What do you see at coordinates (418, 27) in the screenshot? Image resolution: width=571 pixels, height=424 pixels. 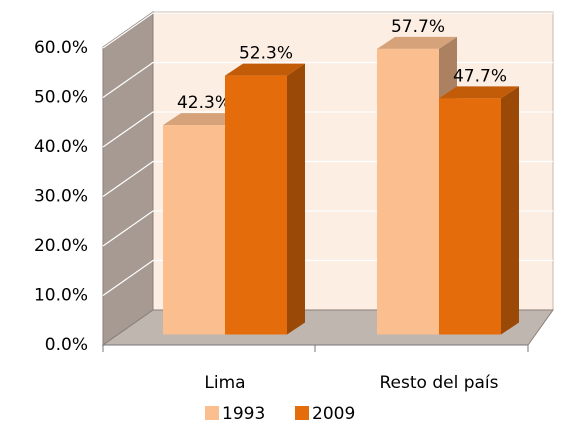 I see `data-label: 57.7%` at bounding box center [418, 27].